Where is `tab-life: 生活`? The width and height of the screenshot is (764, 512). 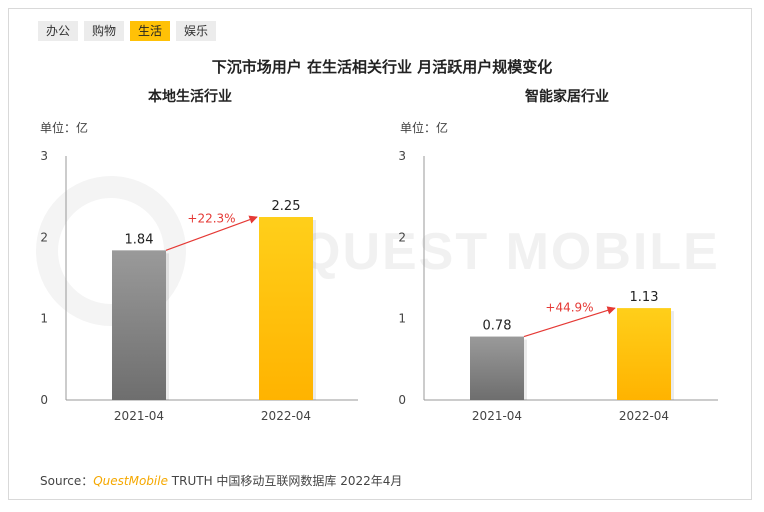
tab-life: 生活 is located at coordinates (150, 31).